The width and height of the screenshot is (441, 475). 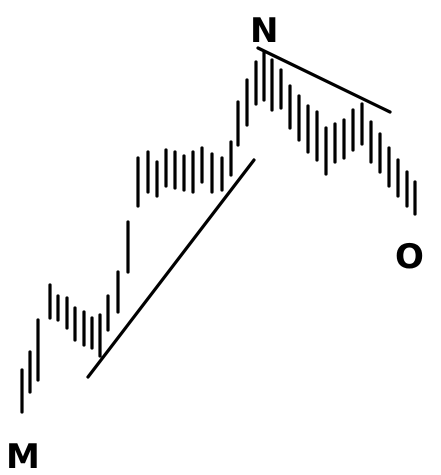 What do you see at coordinates (324, 80) in the screenshot?
I see `top-trend-line` at bounding box center [324, 80].